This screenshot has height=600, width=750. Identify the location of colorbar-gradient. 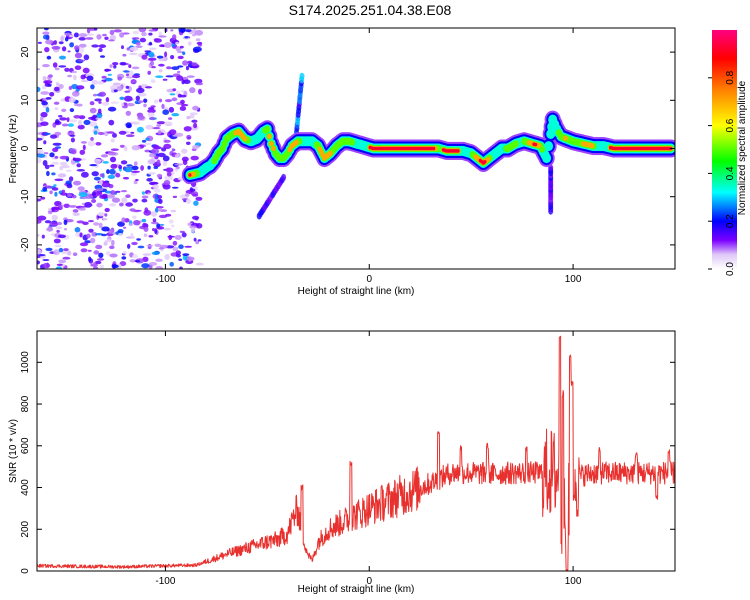
(724, 149).